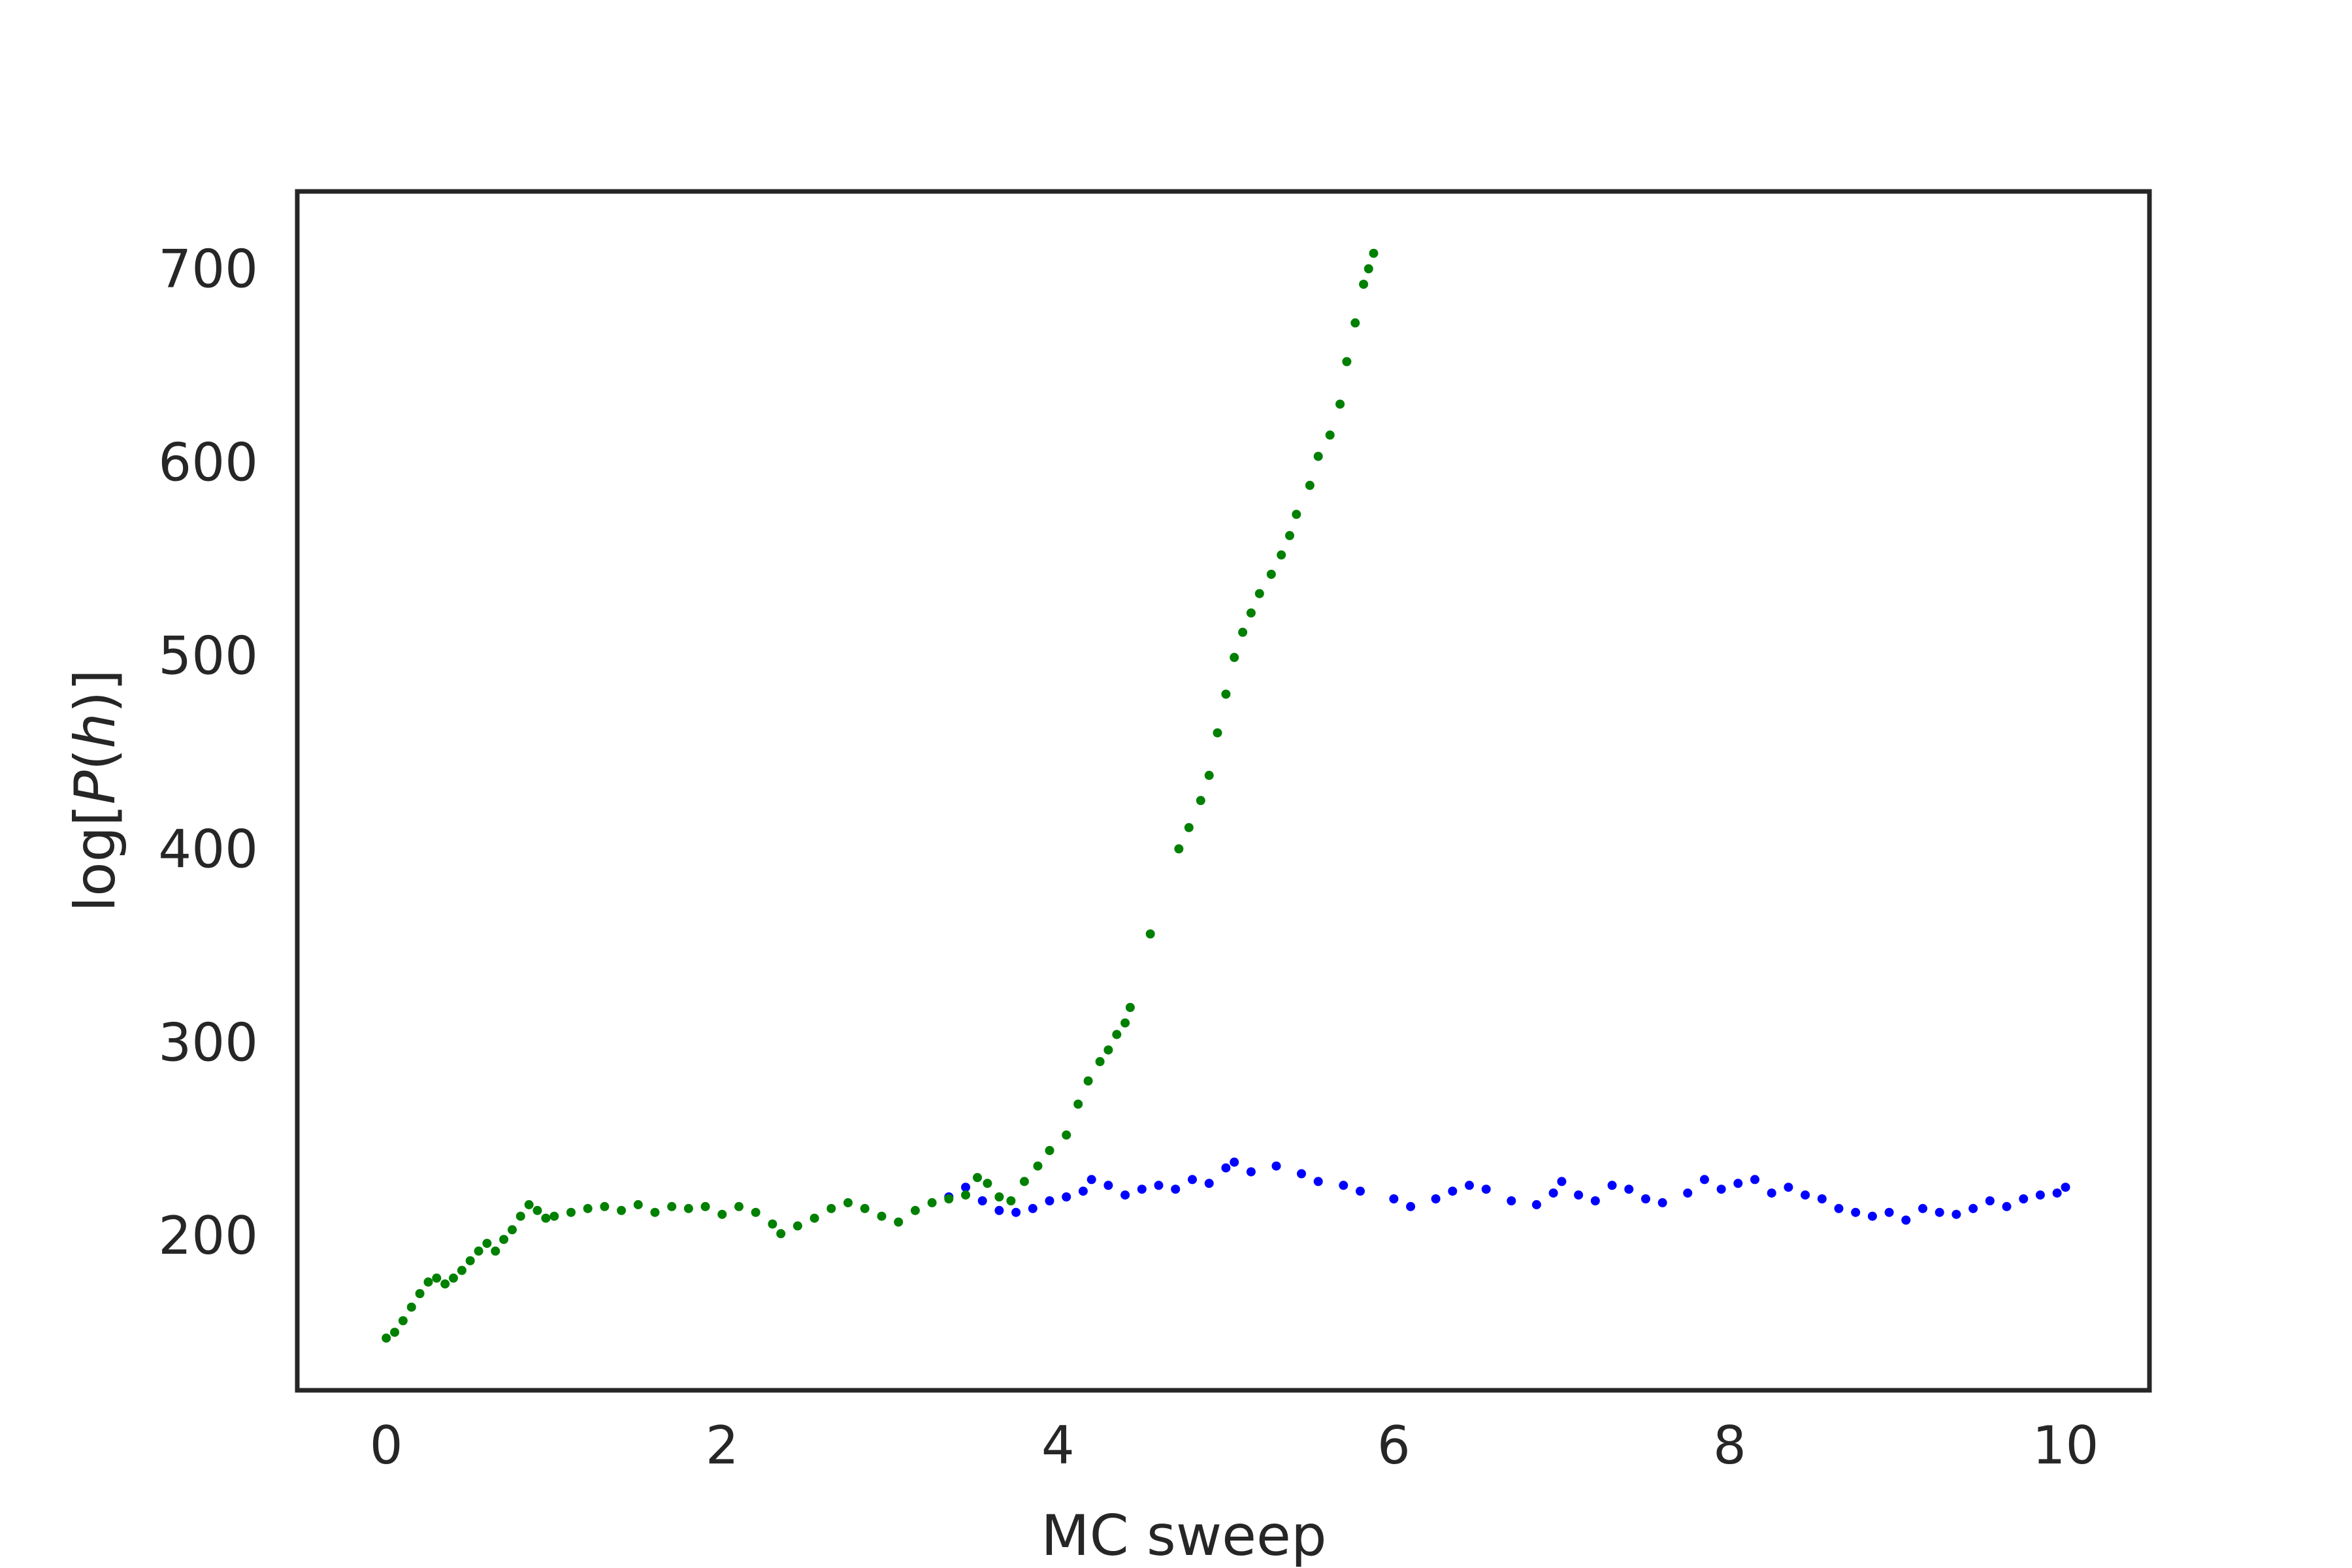 The height and width of the screenshot is (1568, 2352). Describe the element at coordinates (208, 1235) in the screenshot. I see `y-tick-label: 200` at that location.